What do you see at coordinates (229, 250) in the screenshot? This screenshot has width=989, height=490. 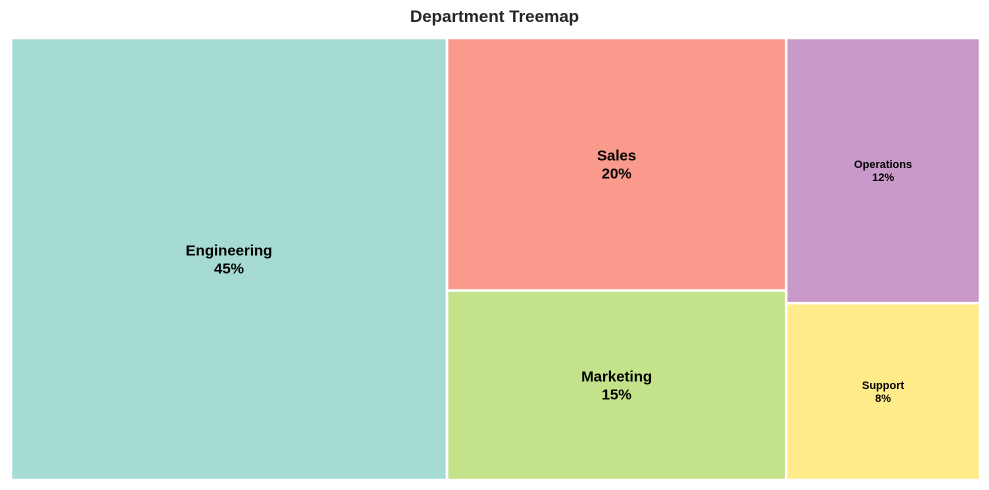 I see `tile-name-engineering: Engineering` at bounding box center [229, 250].